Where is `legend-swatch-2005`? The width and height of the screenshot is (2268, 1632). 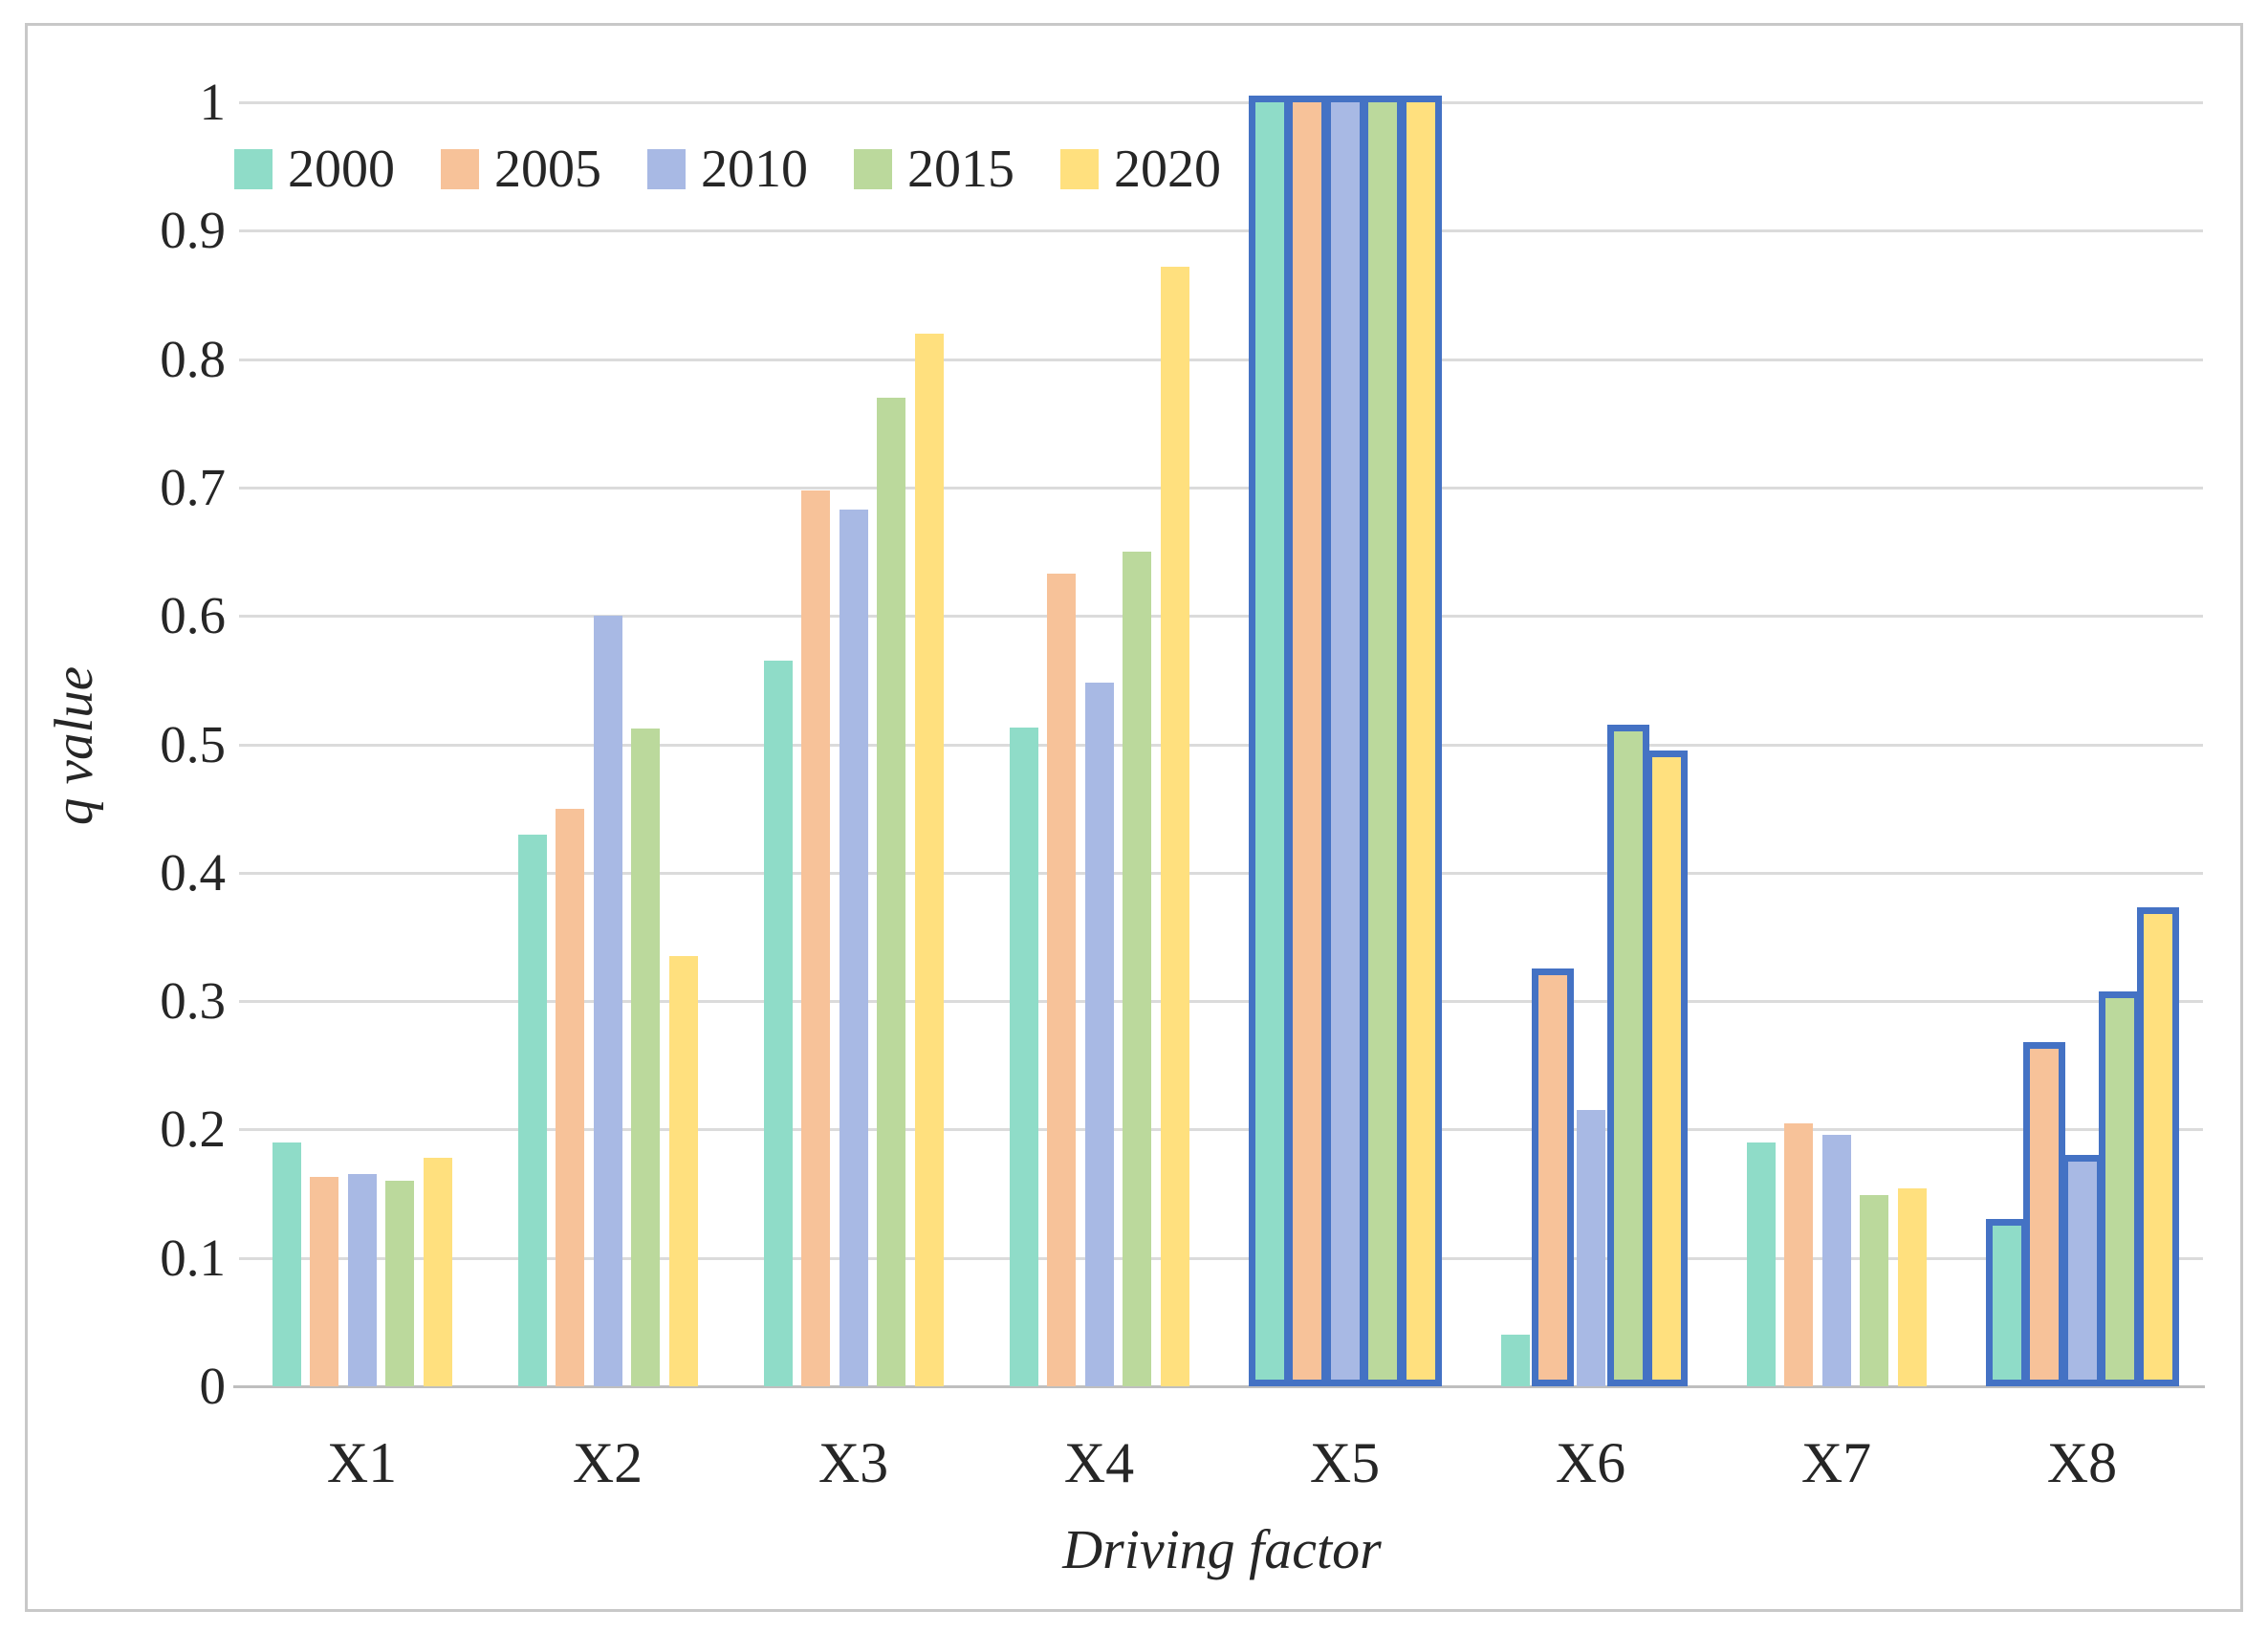 legend-swatch-2005 is located at coordinates (460, 169).